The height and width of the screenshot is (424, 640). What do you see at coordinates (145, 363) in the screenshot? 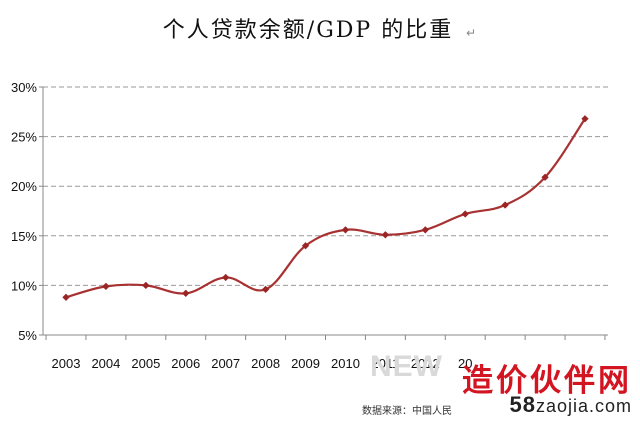
I see `x-tick-label: 2005` at bounding box center [145, 363].